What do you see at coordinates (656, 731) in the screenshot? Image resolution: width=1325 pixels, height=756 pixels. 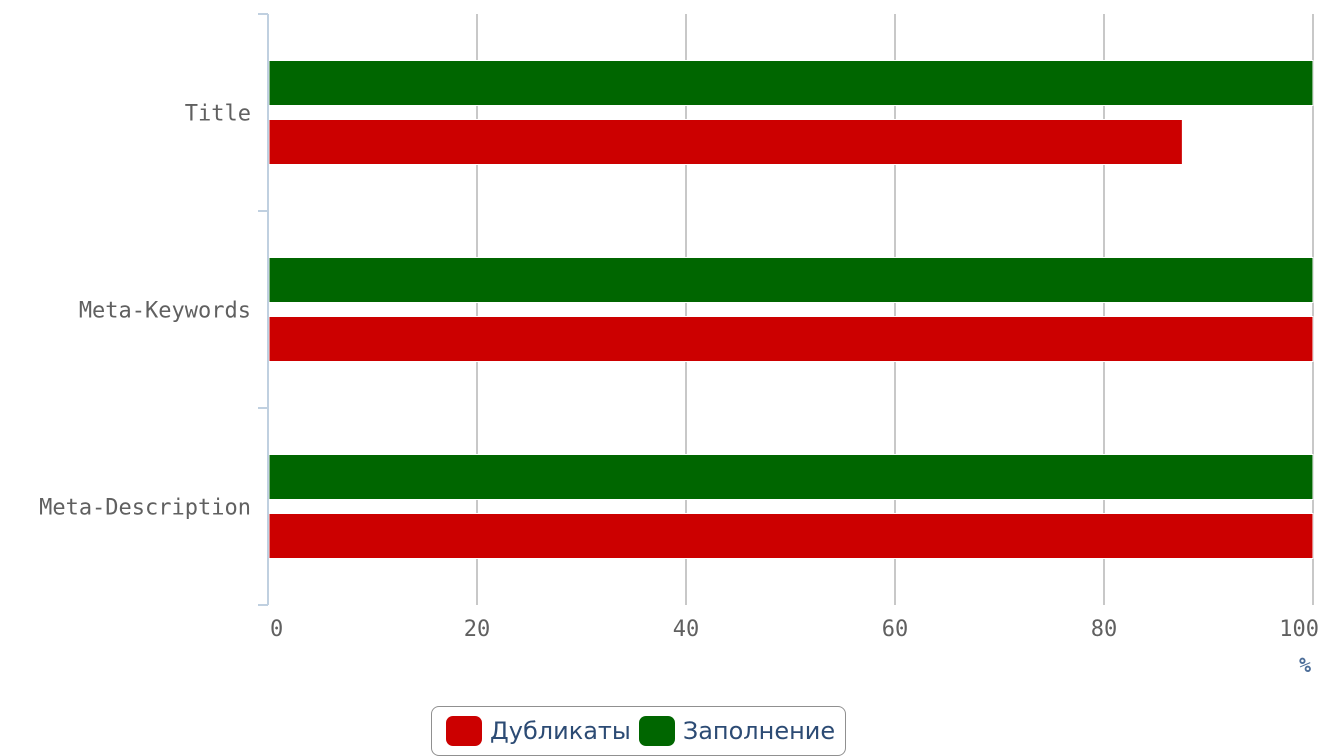 I see `legend-swatch-filled` at bounding box center [656, 731].